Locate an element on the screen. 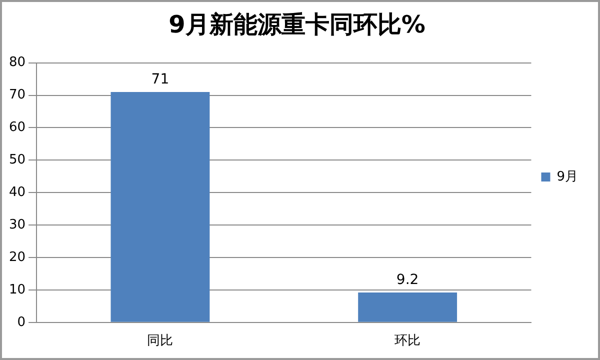  data-label: 9.2 is located at coordinates (407, 280).